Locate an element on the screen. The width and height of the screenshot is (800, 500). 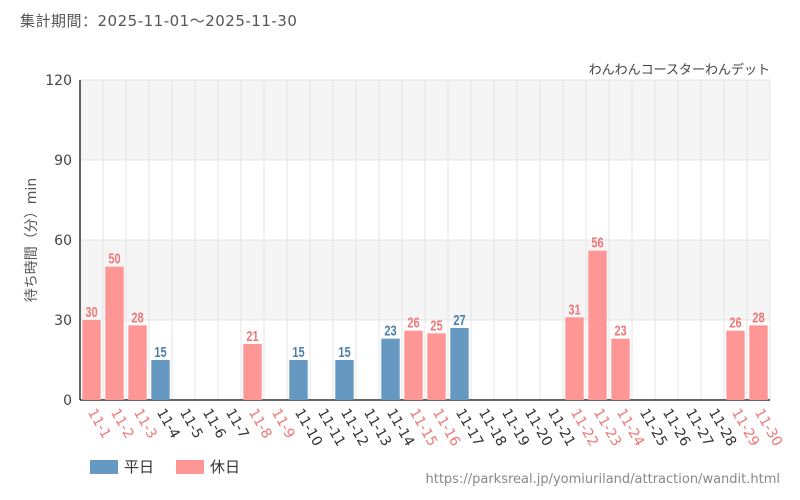
x-tick-label: 11-7 is located at coordinates (237, 424).